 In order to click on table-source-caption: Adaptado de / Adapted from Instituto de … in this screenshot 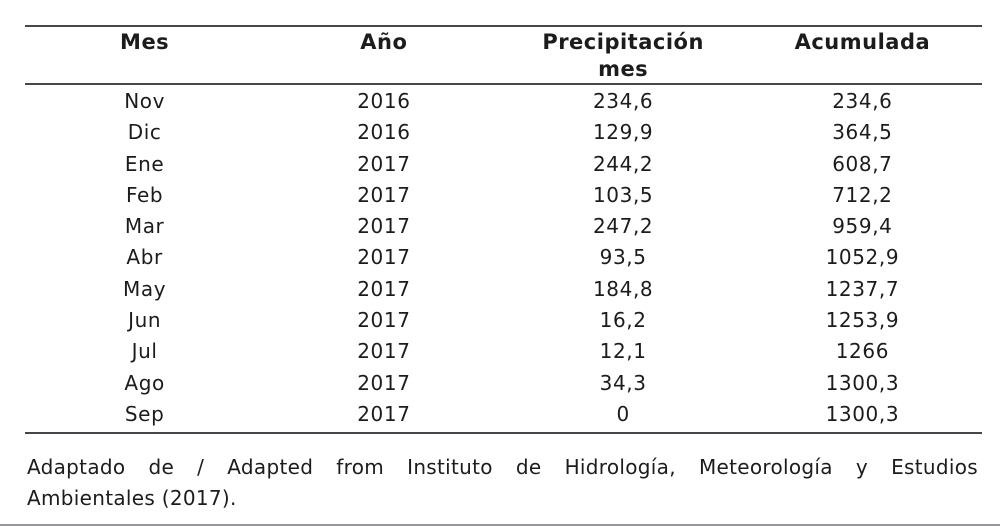, I will do `click(502, 483)`.